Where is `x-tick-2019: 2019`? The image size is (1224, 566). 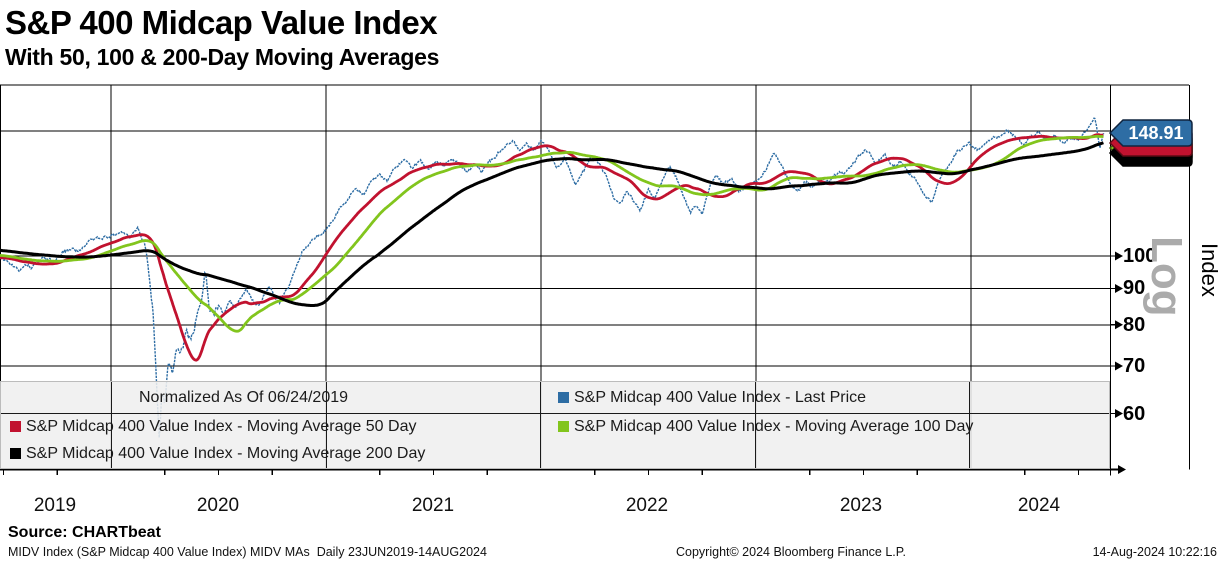 x-tick-2019: 2019 is located at coordinates (55, 505).